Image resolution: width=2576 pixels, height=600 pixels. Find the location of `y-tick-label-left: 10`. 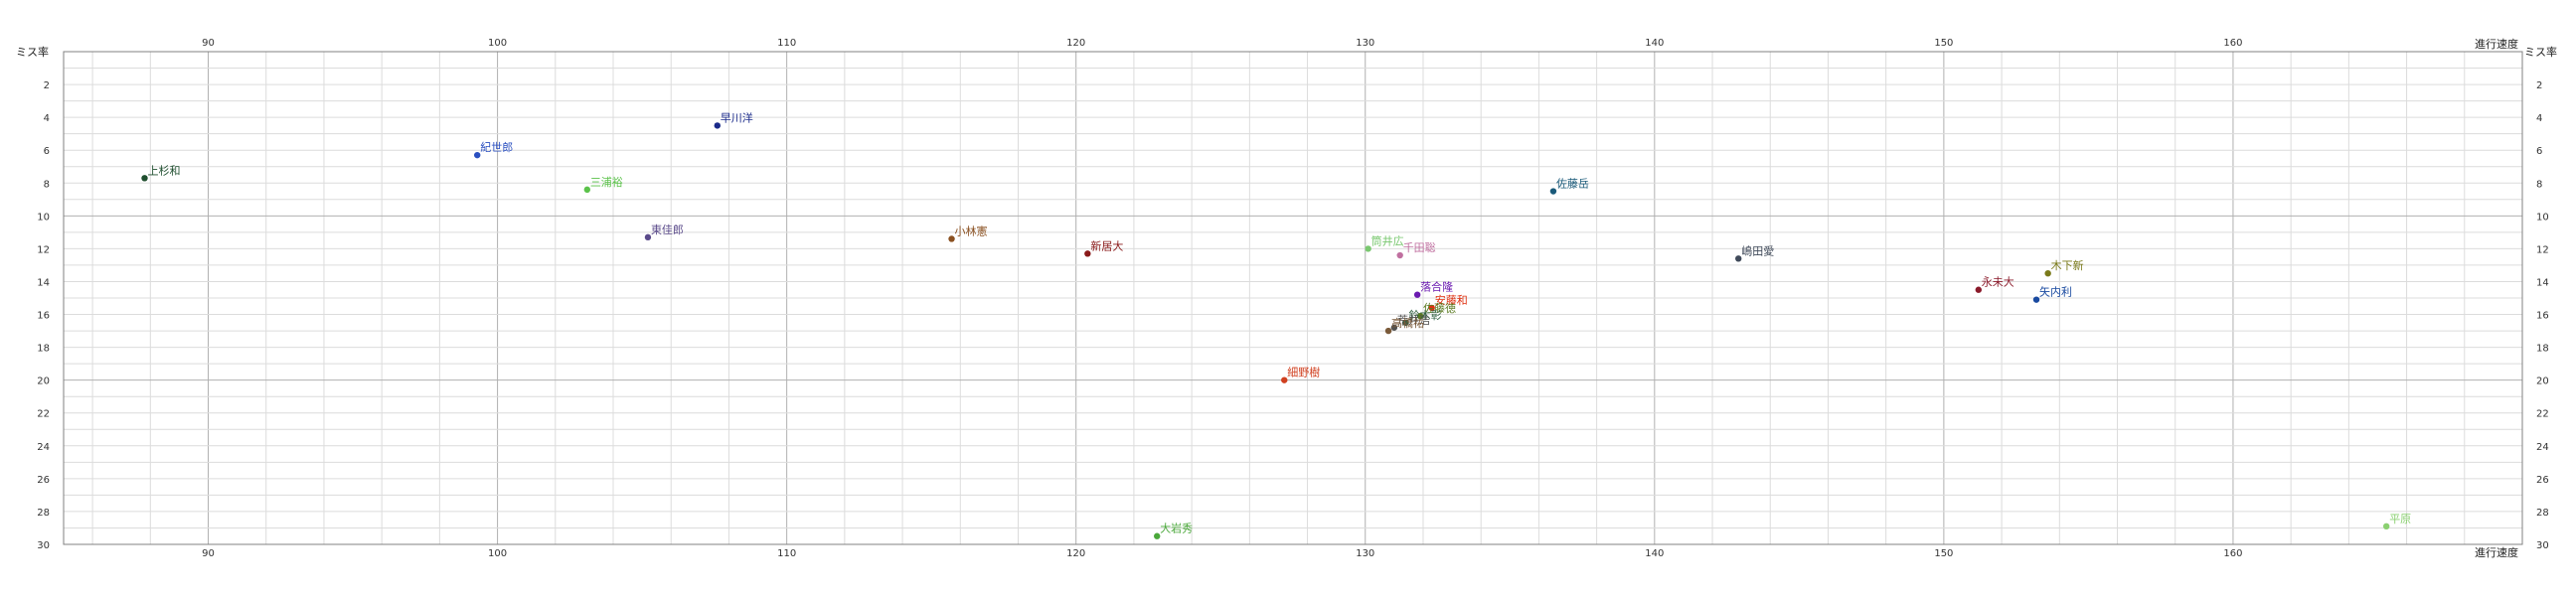

y-tick-label-left: 10 is located at coordinates (43, 217).